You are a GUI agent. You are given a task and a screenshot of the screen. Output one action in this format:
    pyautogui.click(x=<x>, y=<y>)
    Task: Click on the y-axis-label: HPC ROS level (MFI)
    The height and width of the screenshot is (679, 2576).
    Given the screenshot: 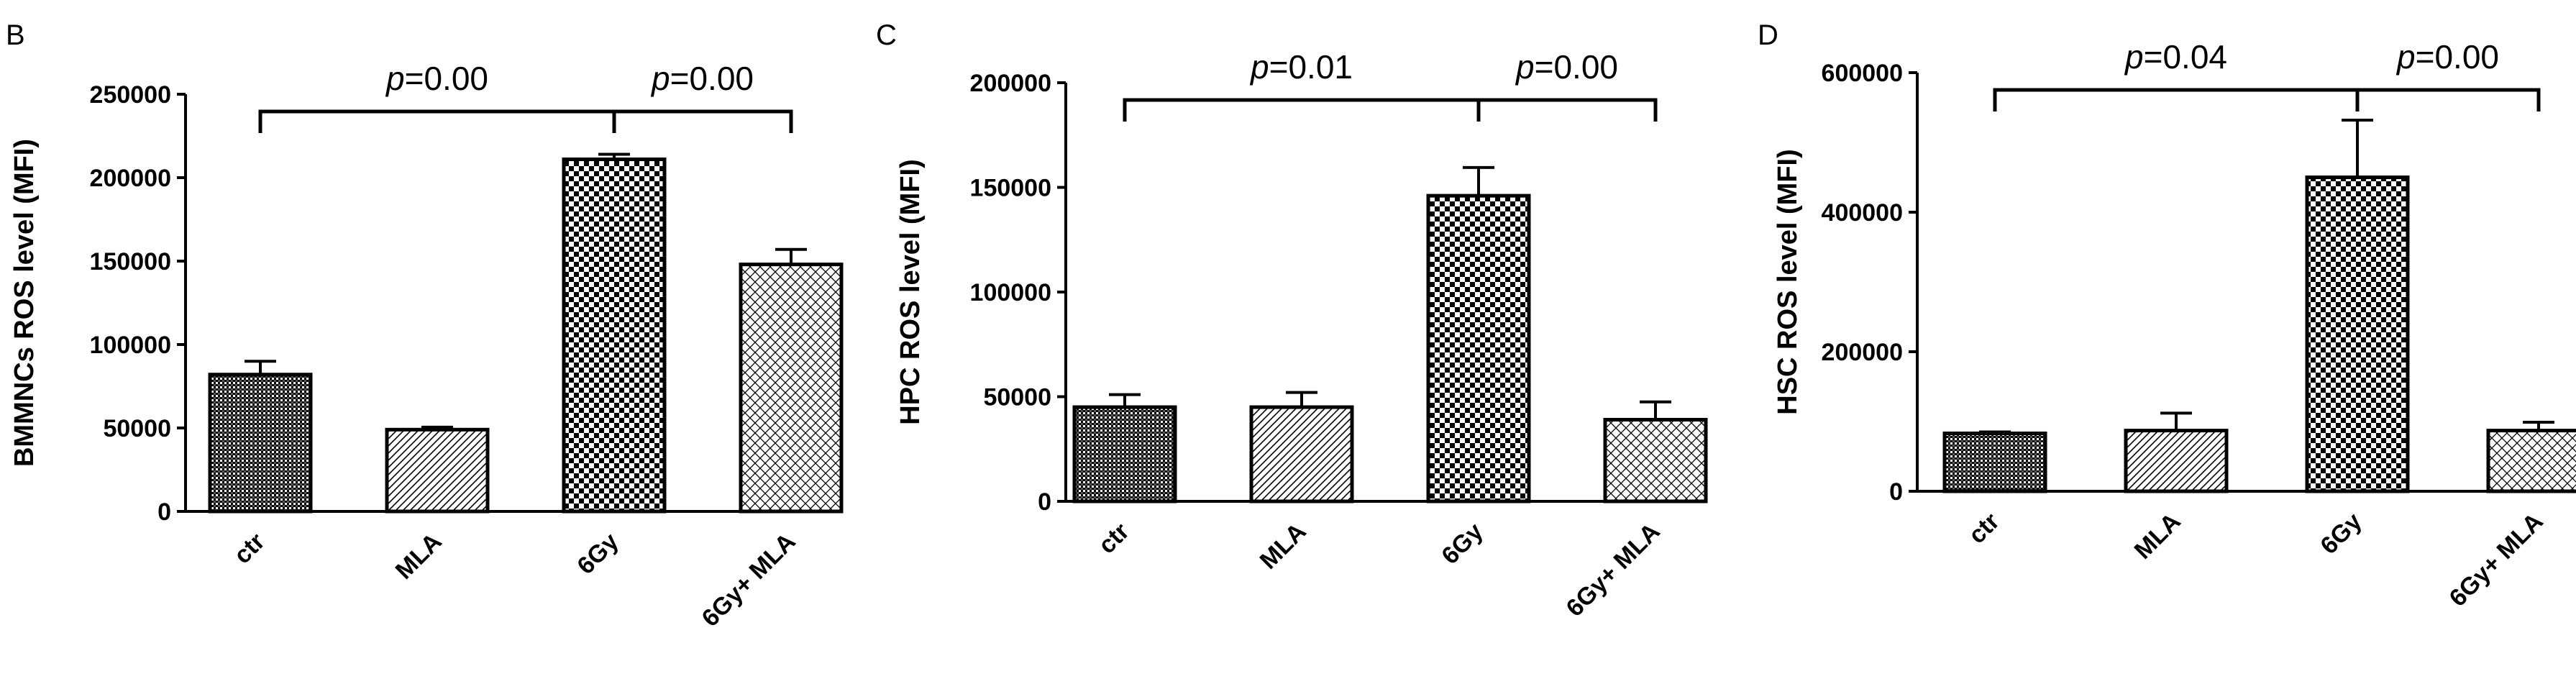 What is the action you would take?
    pyautogui.click(x=911, y=292)
    